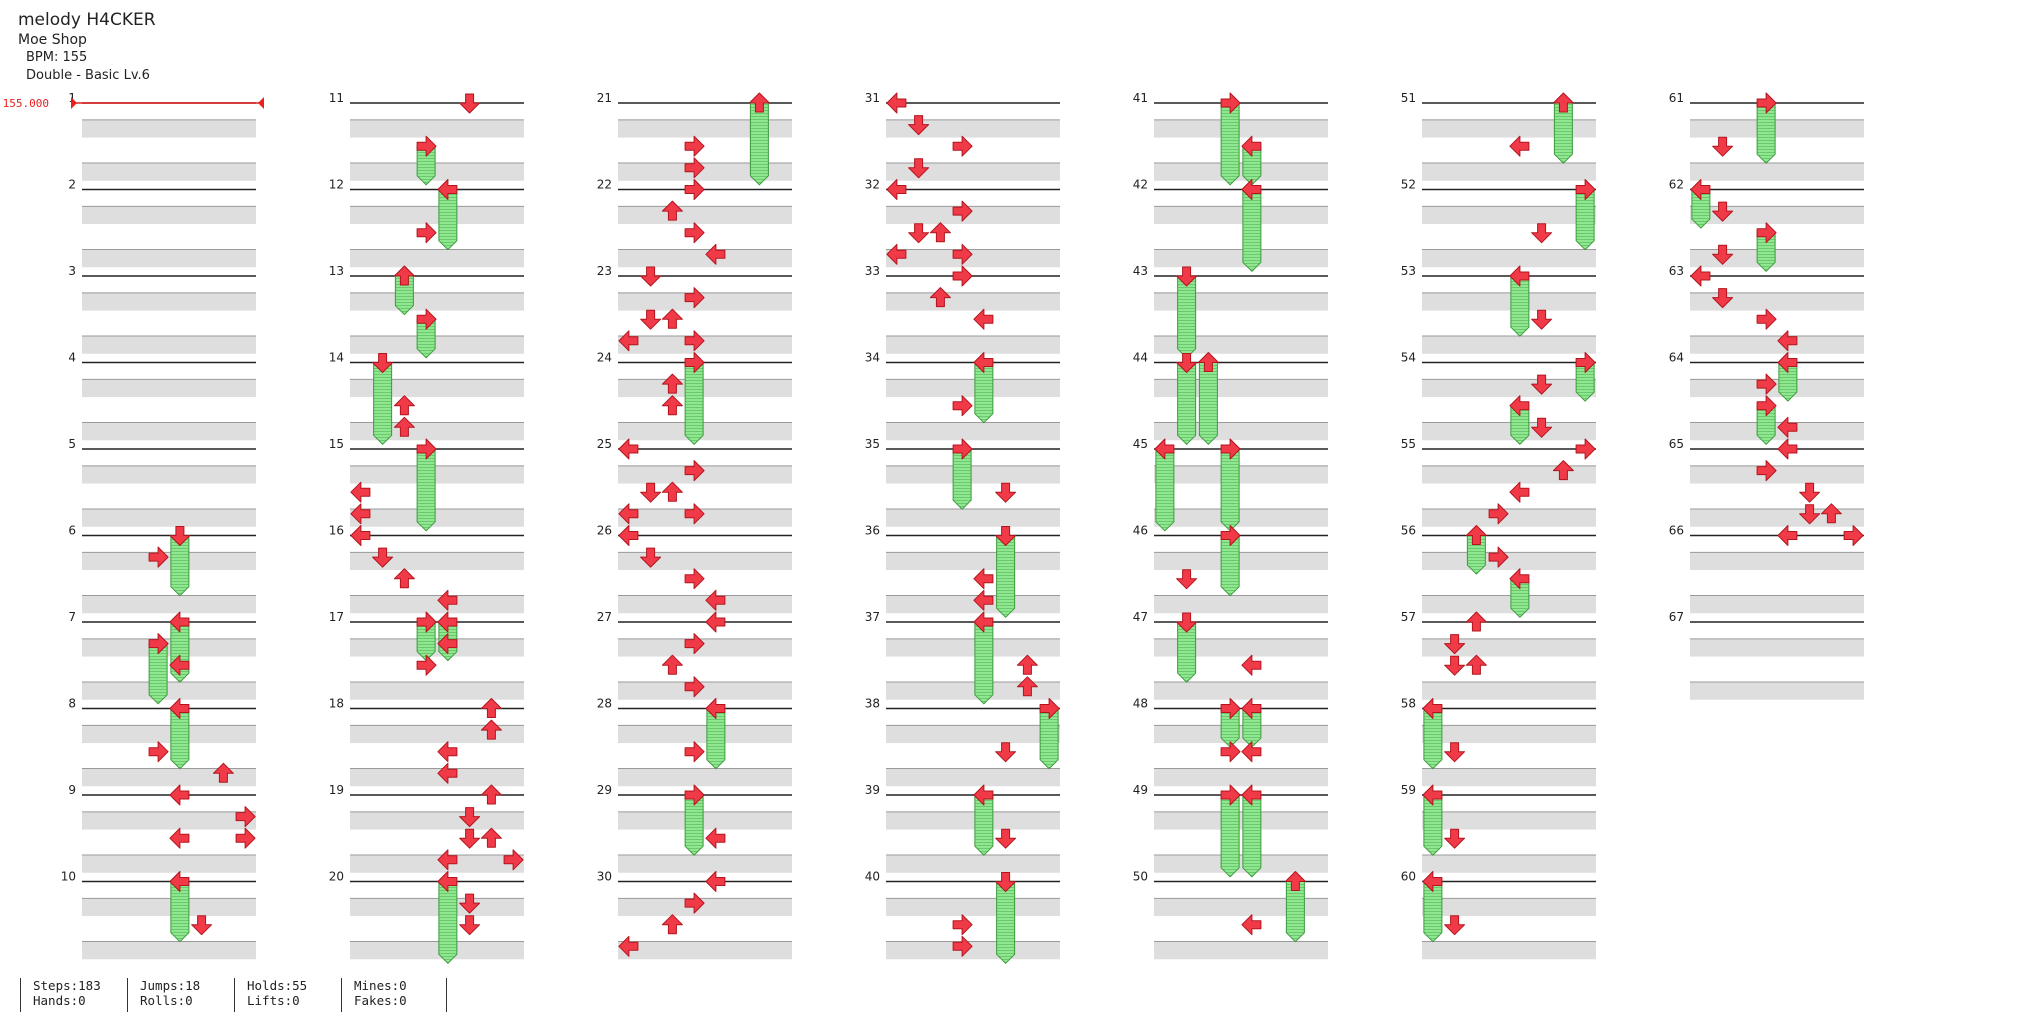 Image resolution: width=2039 pixels, height=1024 pixels. I want to click on measure-number: 16, so click(336, 531).